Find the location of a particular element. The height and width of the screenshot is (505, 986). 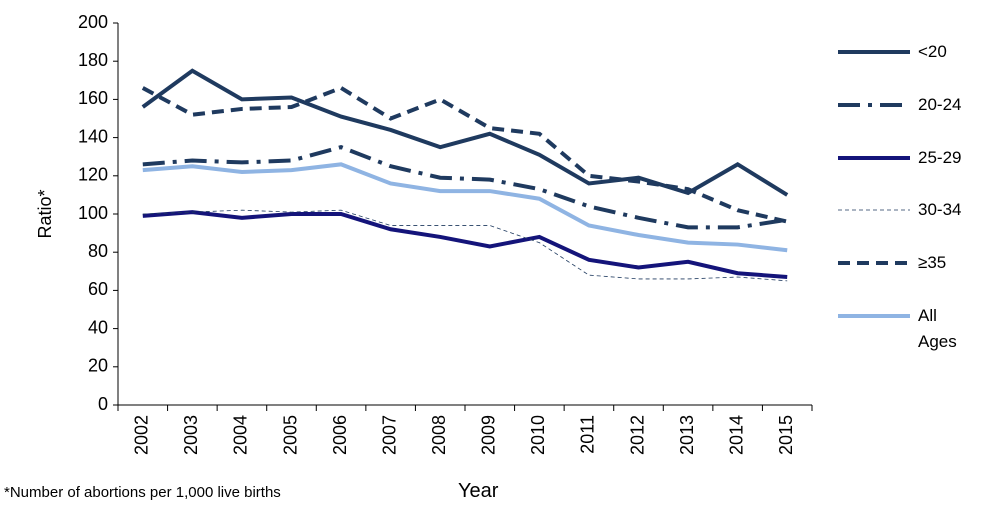

x-tick-label: 2008 is located at coordinates (439, 435).